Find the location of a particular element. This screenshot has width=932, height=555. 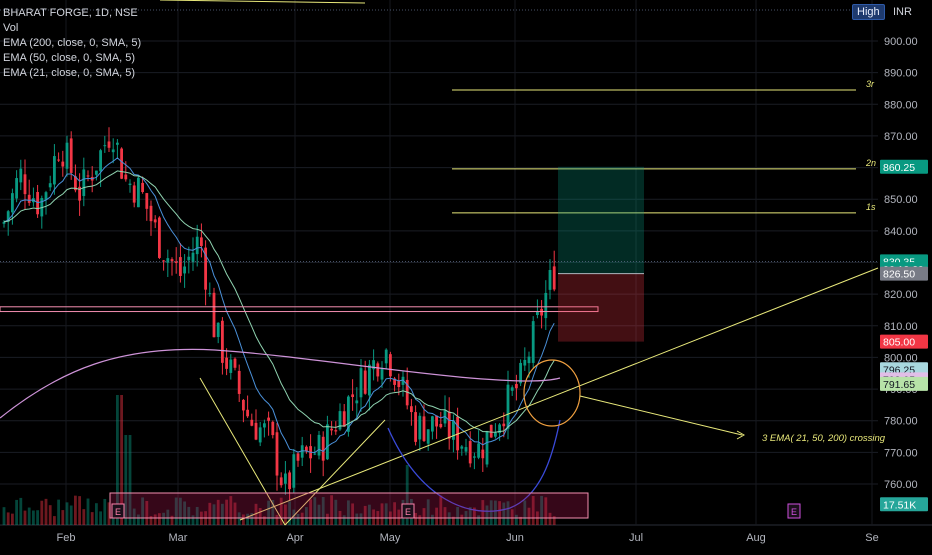

price-badge is located at coordinates (904, 273).